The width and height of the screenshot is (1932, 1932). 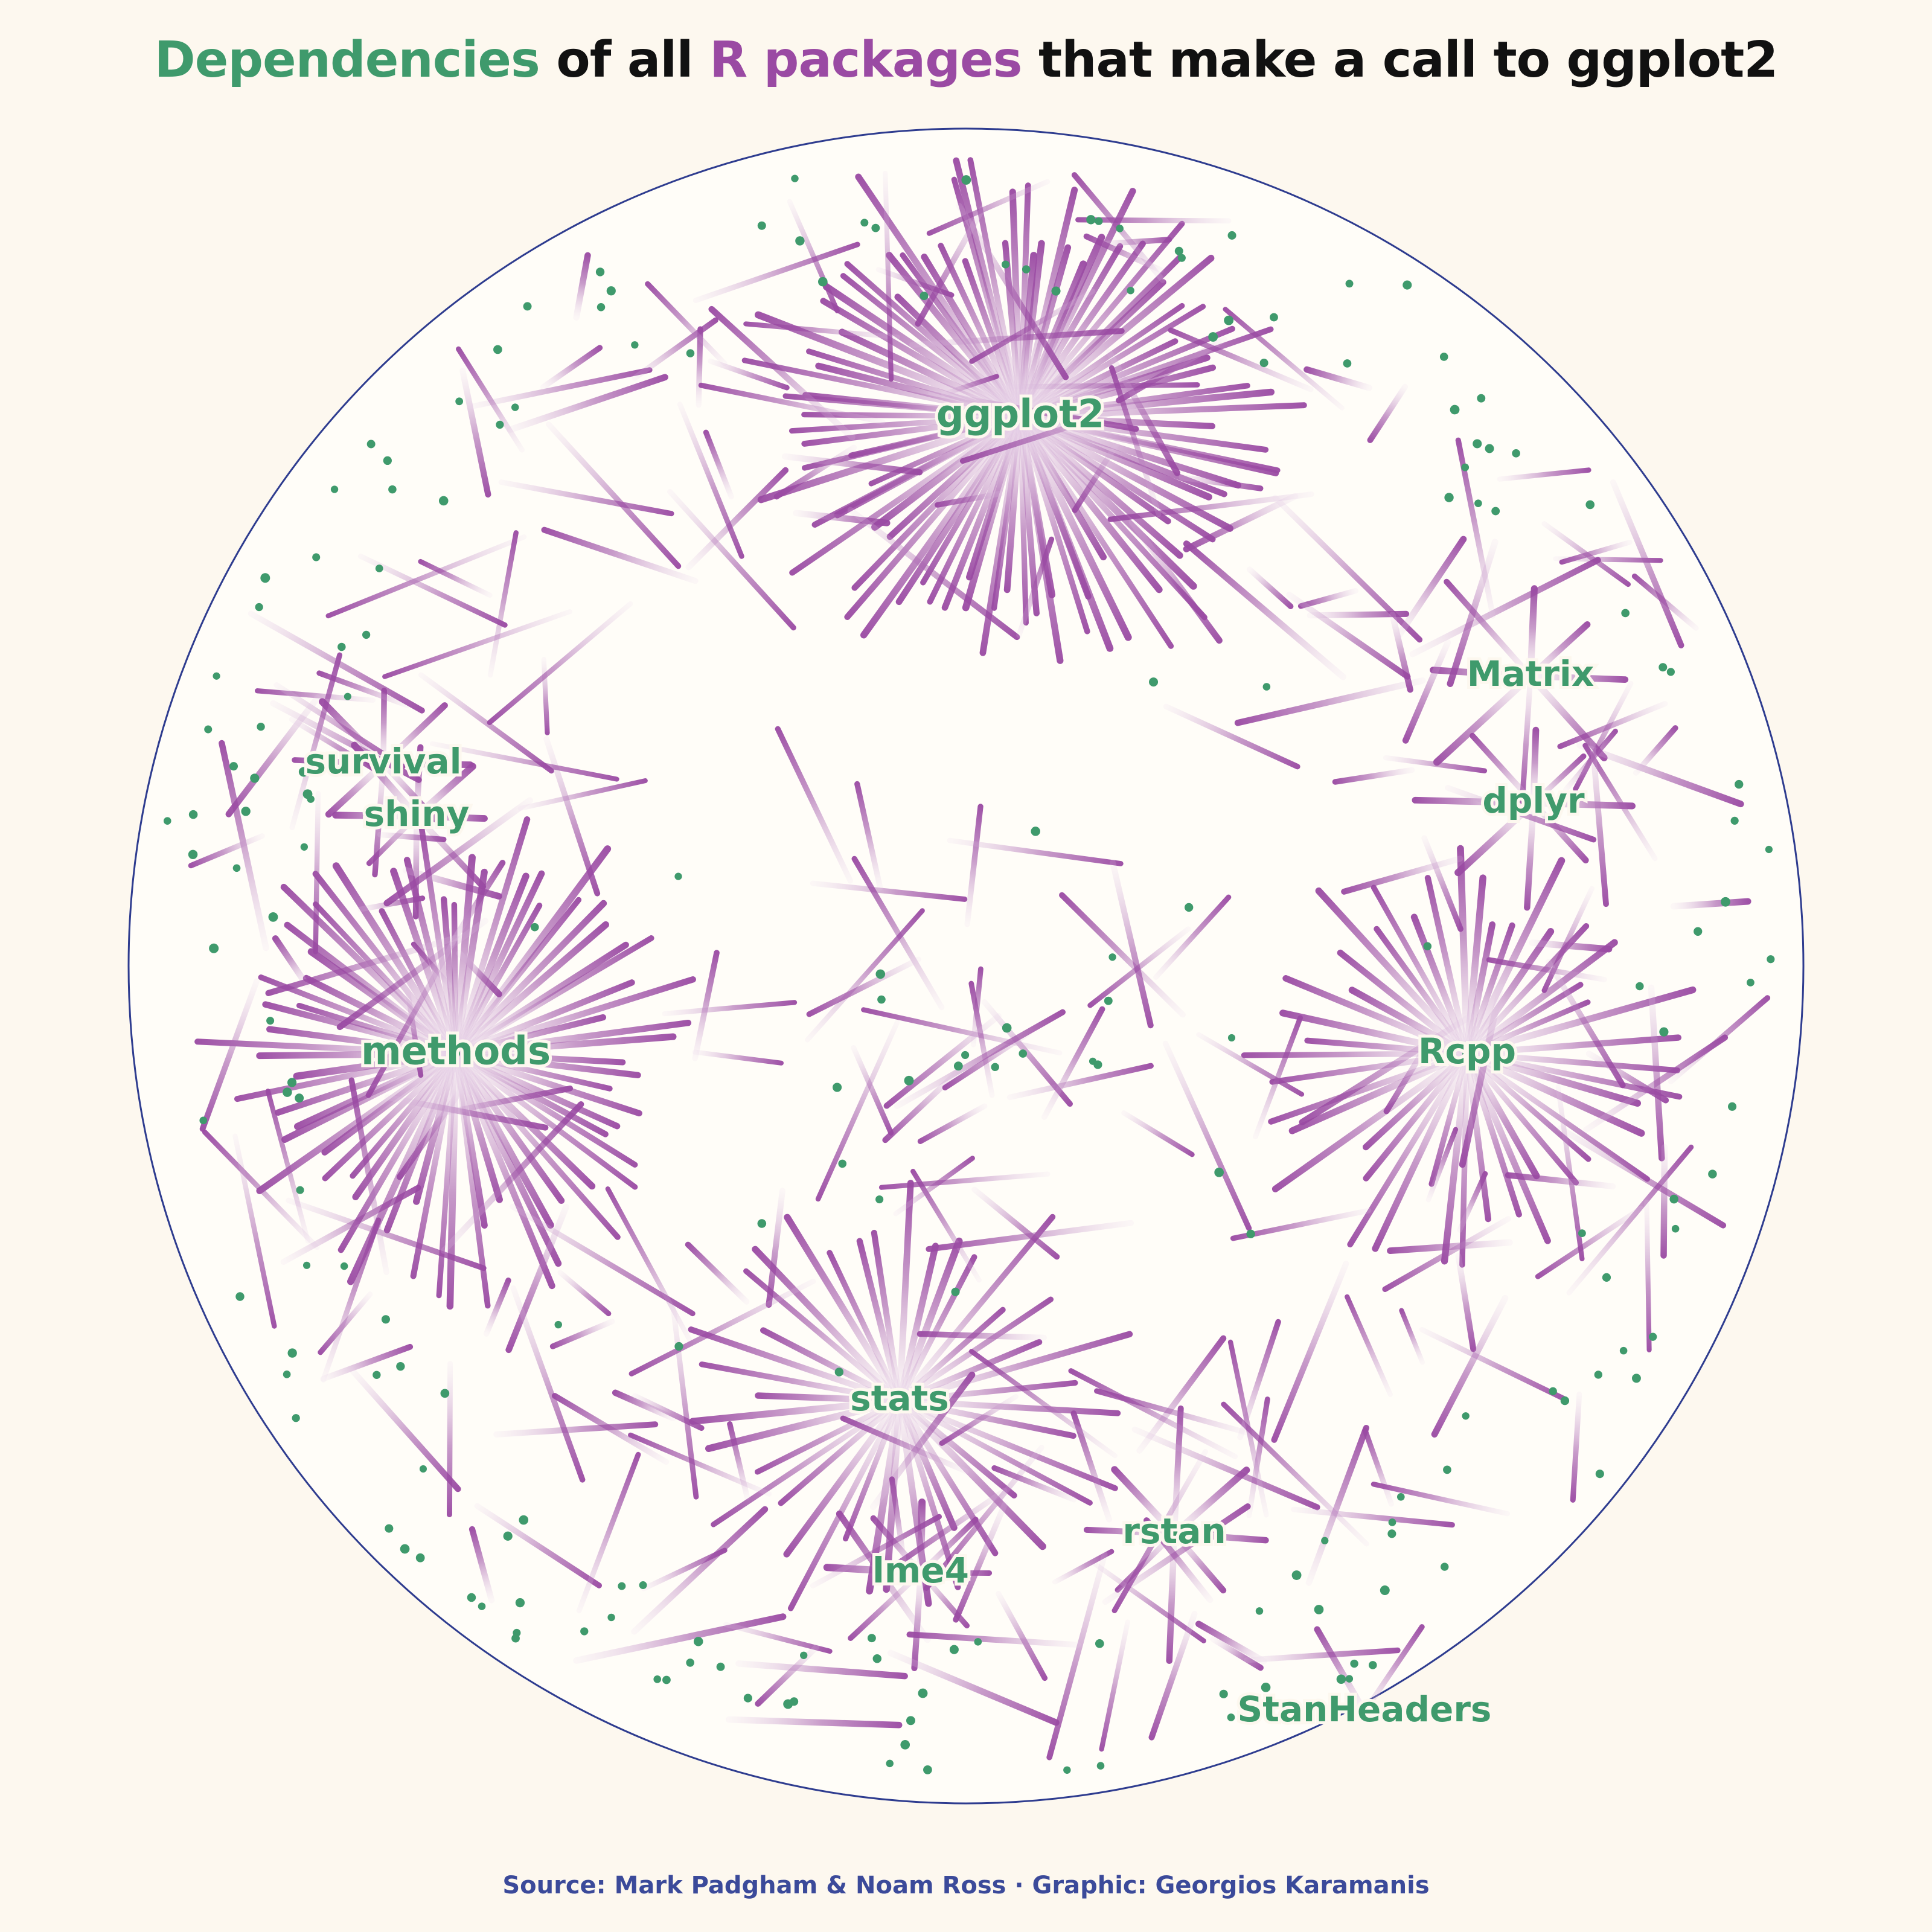 I want to click on package-label-matrix: Matrix, so click(x=1530, y=674).